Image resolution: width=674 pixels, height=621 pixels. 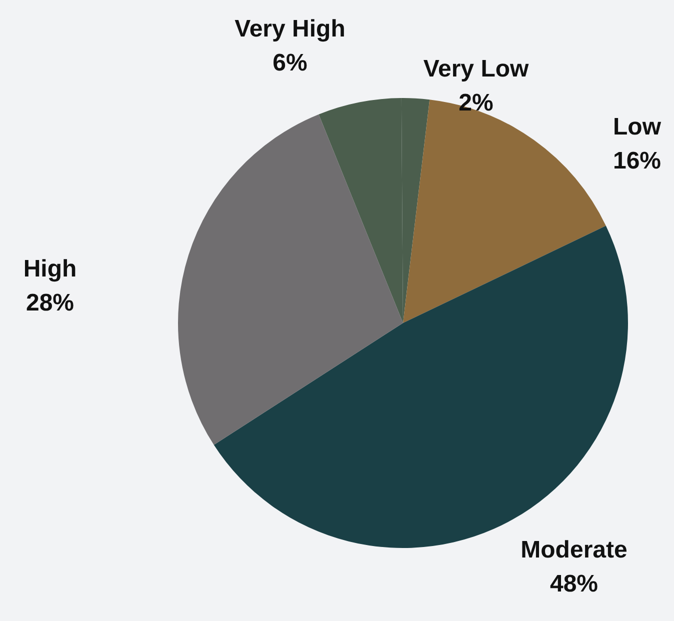 What do you see at coordinates (476, 69) in the screenshot?
I see `slice-label: Very Low` at bounding box center [476, 69].